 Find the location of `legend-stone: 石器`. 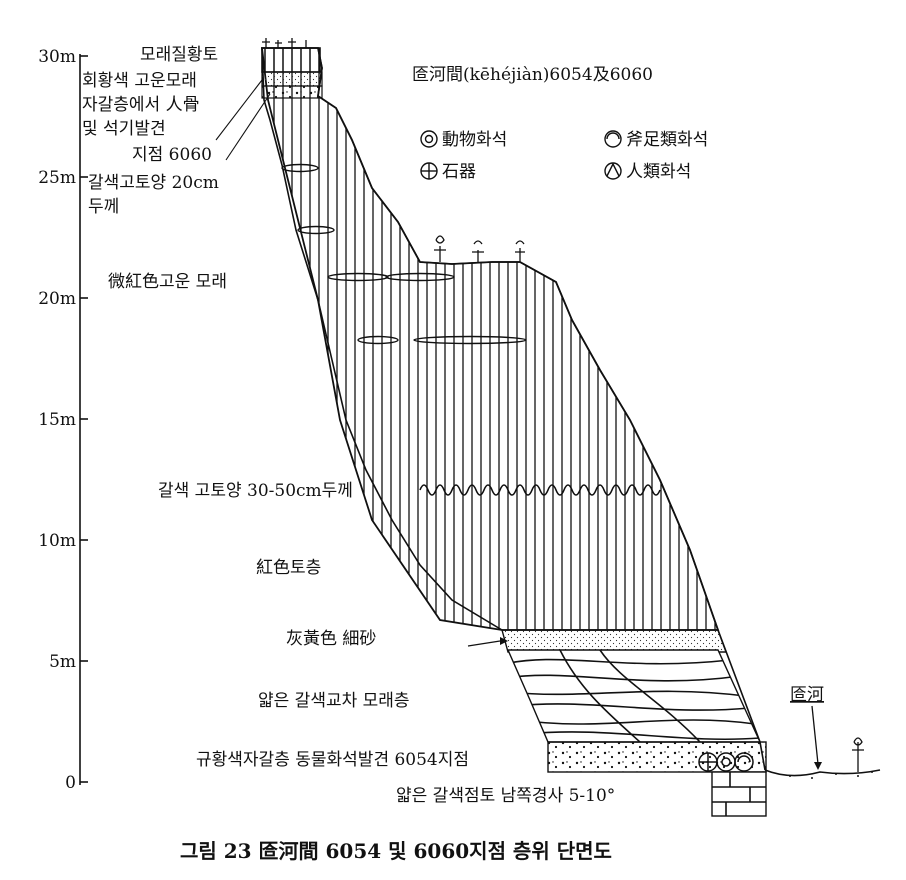

legend-stone: 石器 is located at coordinates (459, 172).